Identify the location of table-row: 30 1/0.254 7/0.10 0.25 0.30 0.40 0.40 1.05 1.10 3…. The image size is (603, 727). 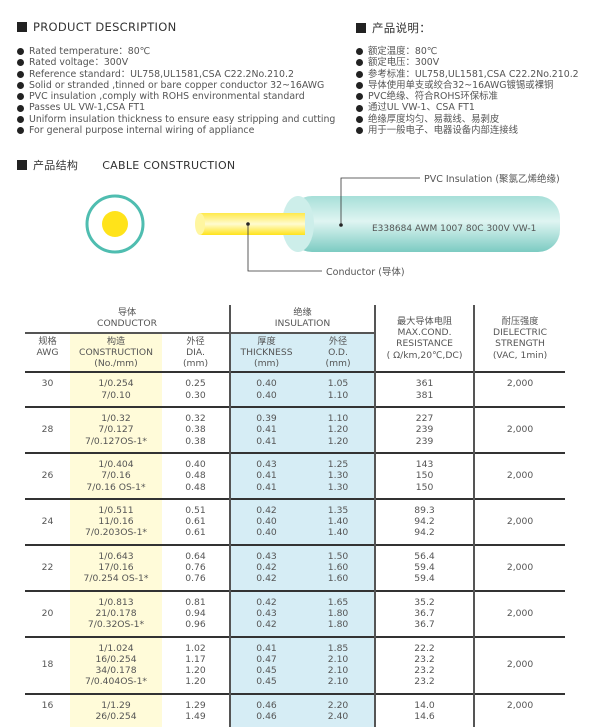
(295, 390).